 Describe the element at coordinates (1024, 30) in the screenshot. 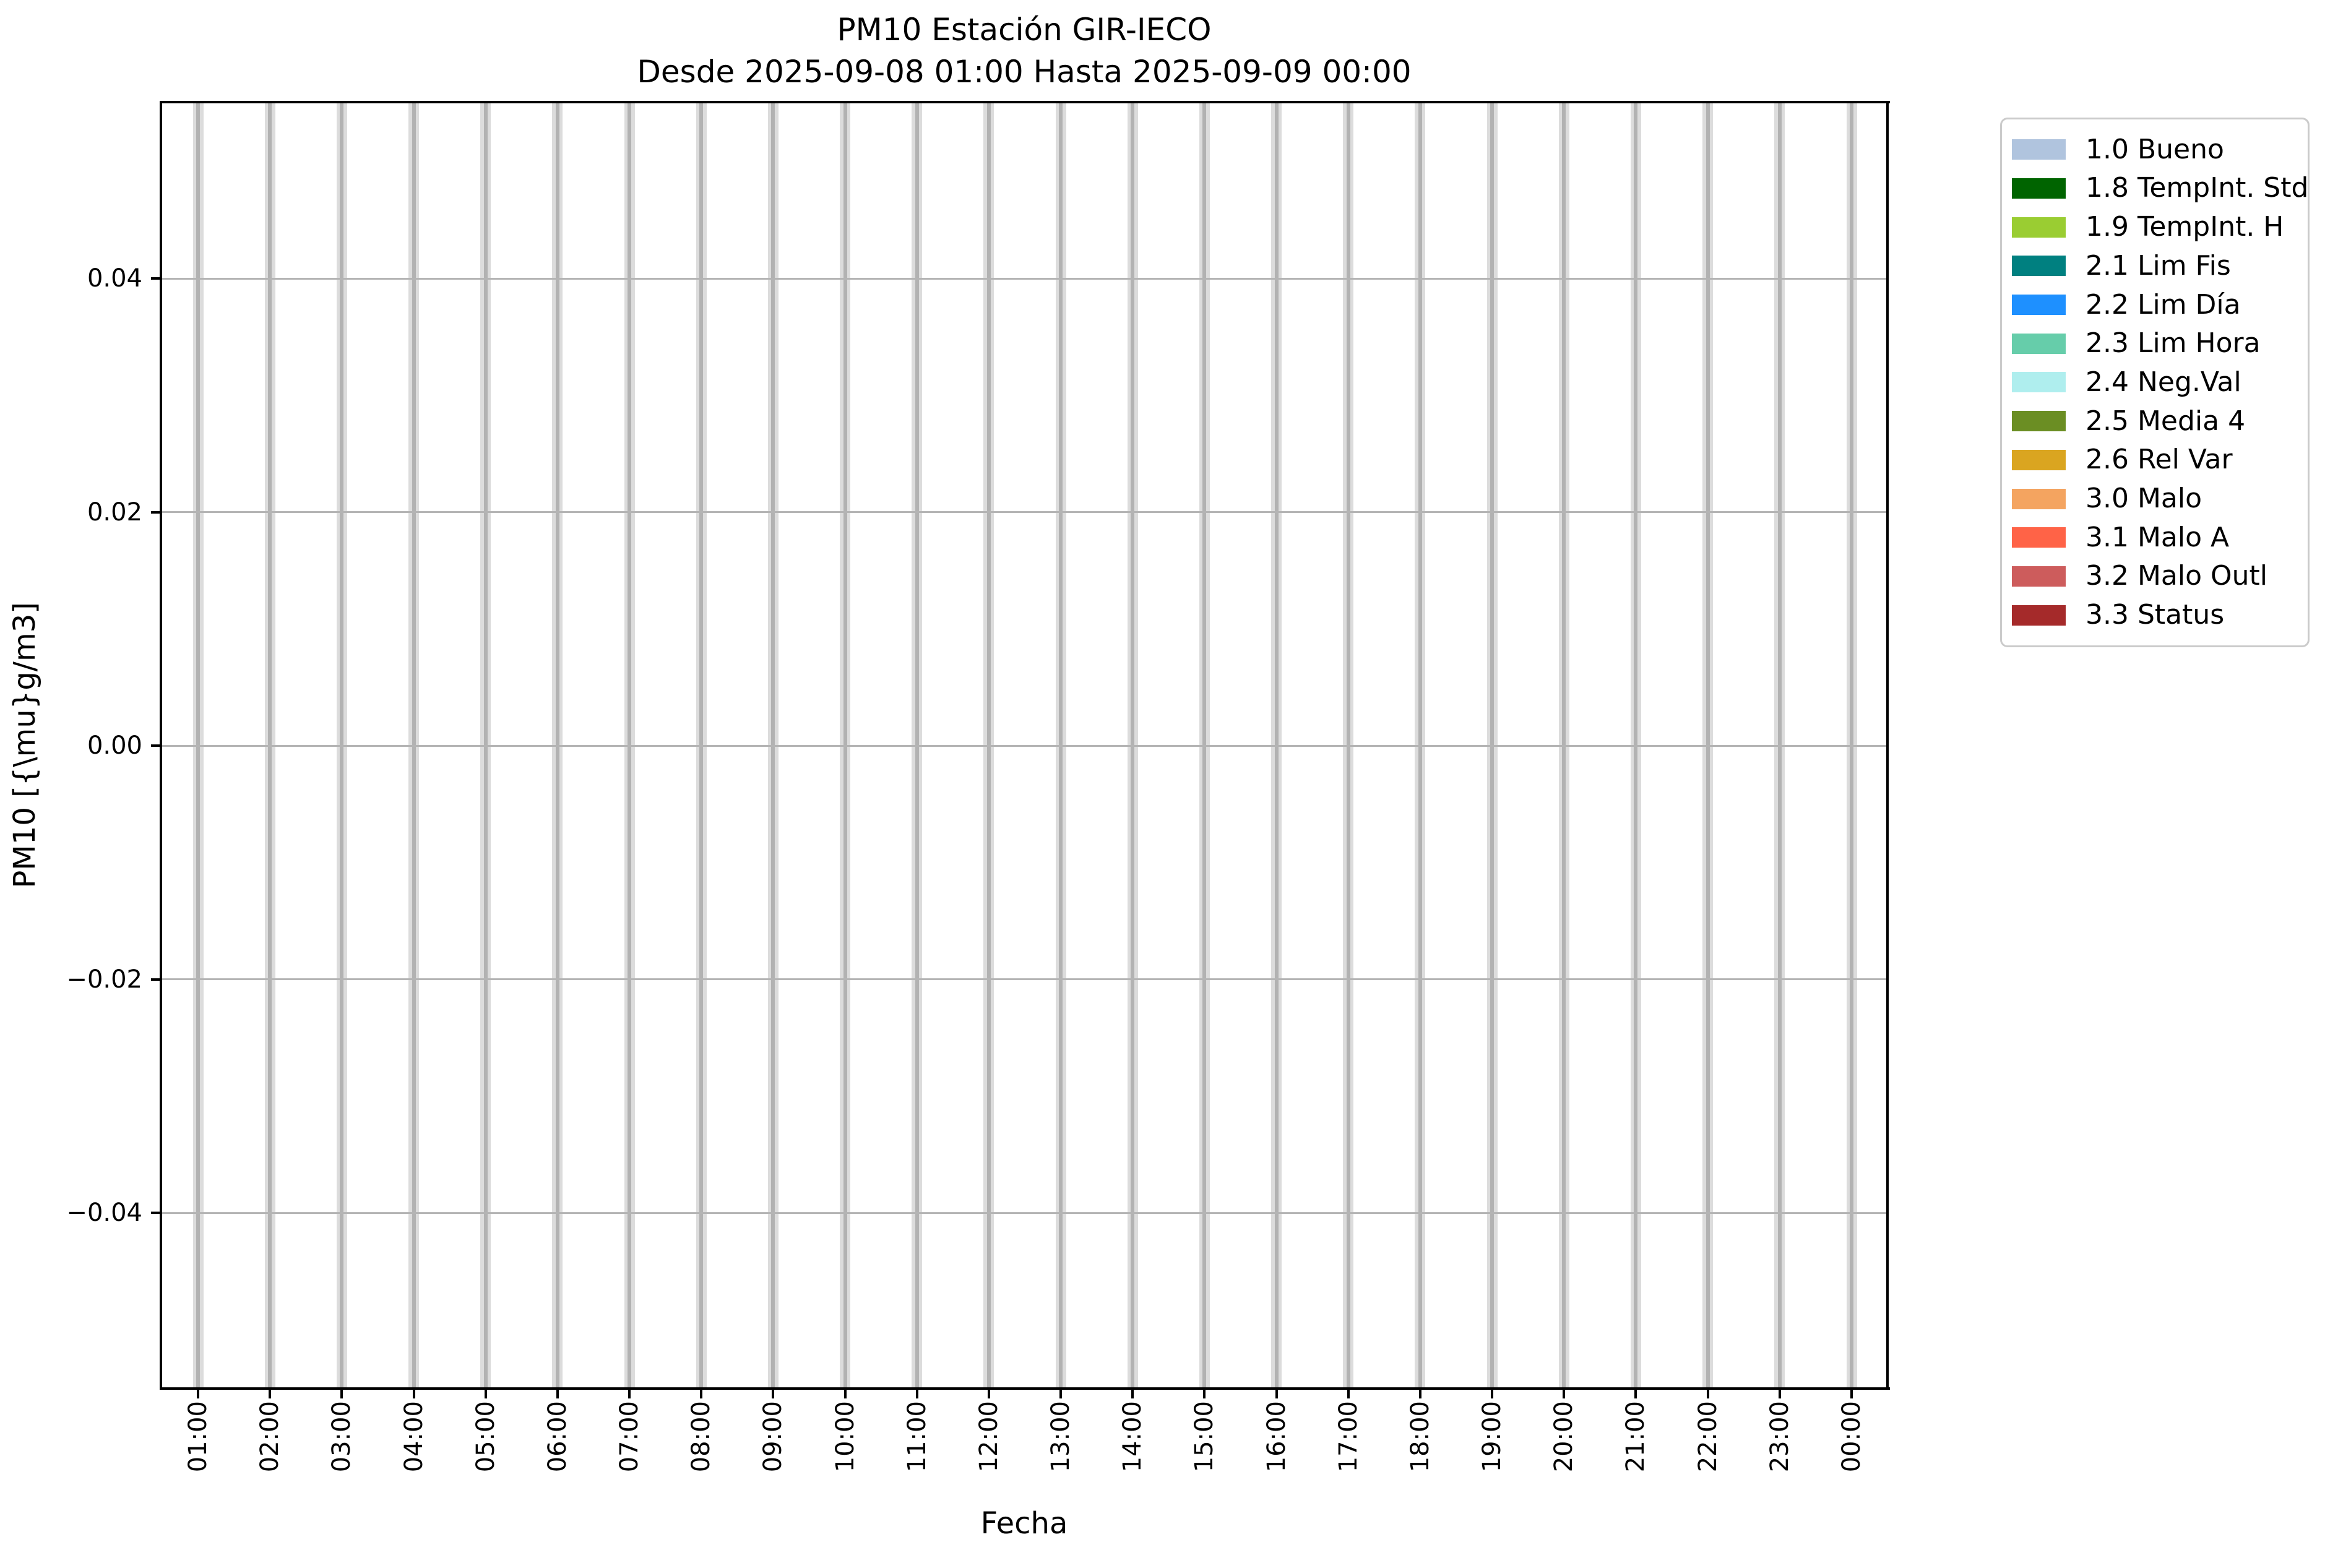

I see `chart-title: PM10 Estación GIR-IECO` at that location.